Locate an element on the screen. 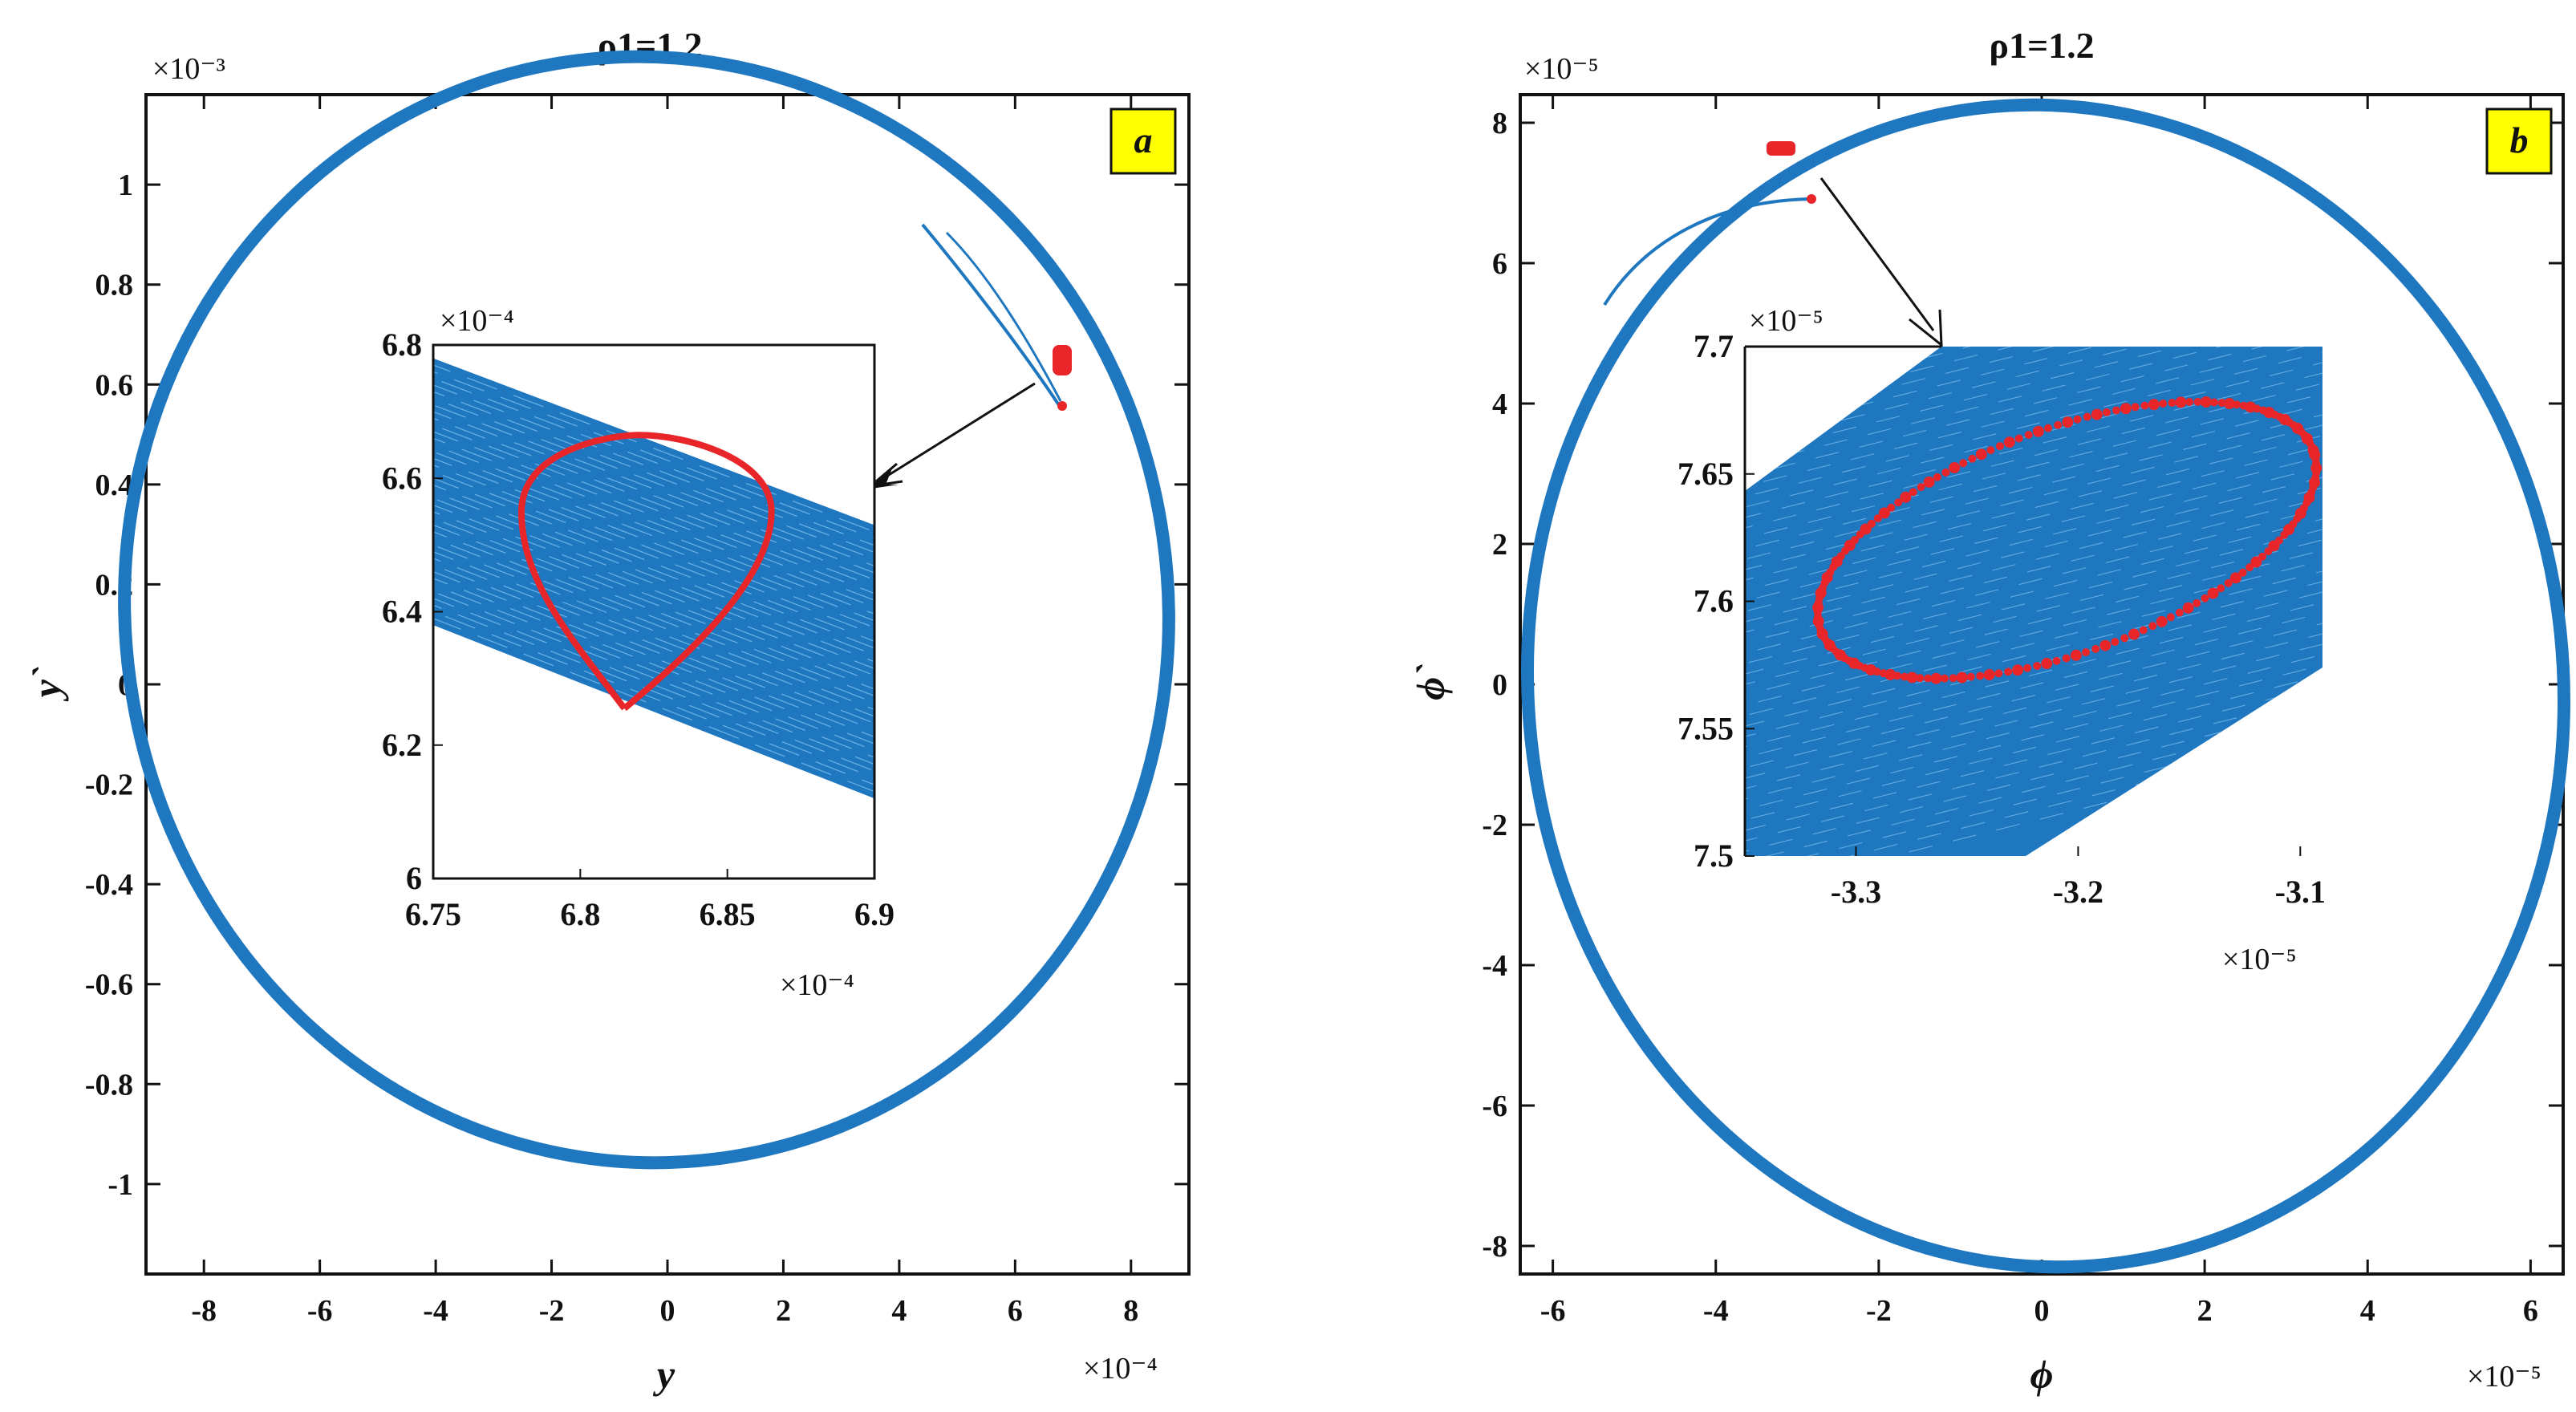 The width and height of the screenshot is (2576, 1412). inset-y-tick-label: 6.6 is located at coordinates (402, 478).